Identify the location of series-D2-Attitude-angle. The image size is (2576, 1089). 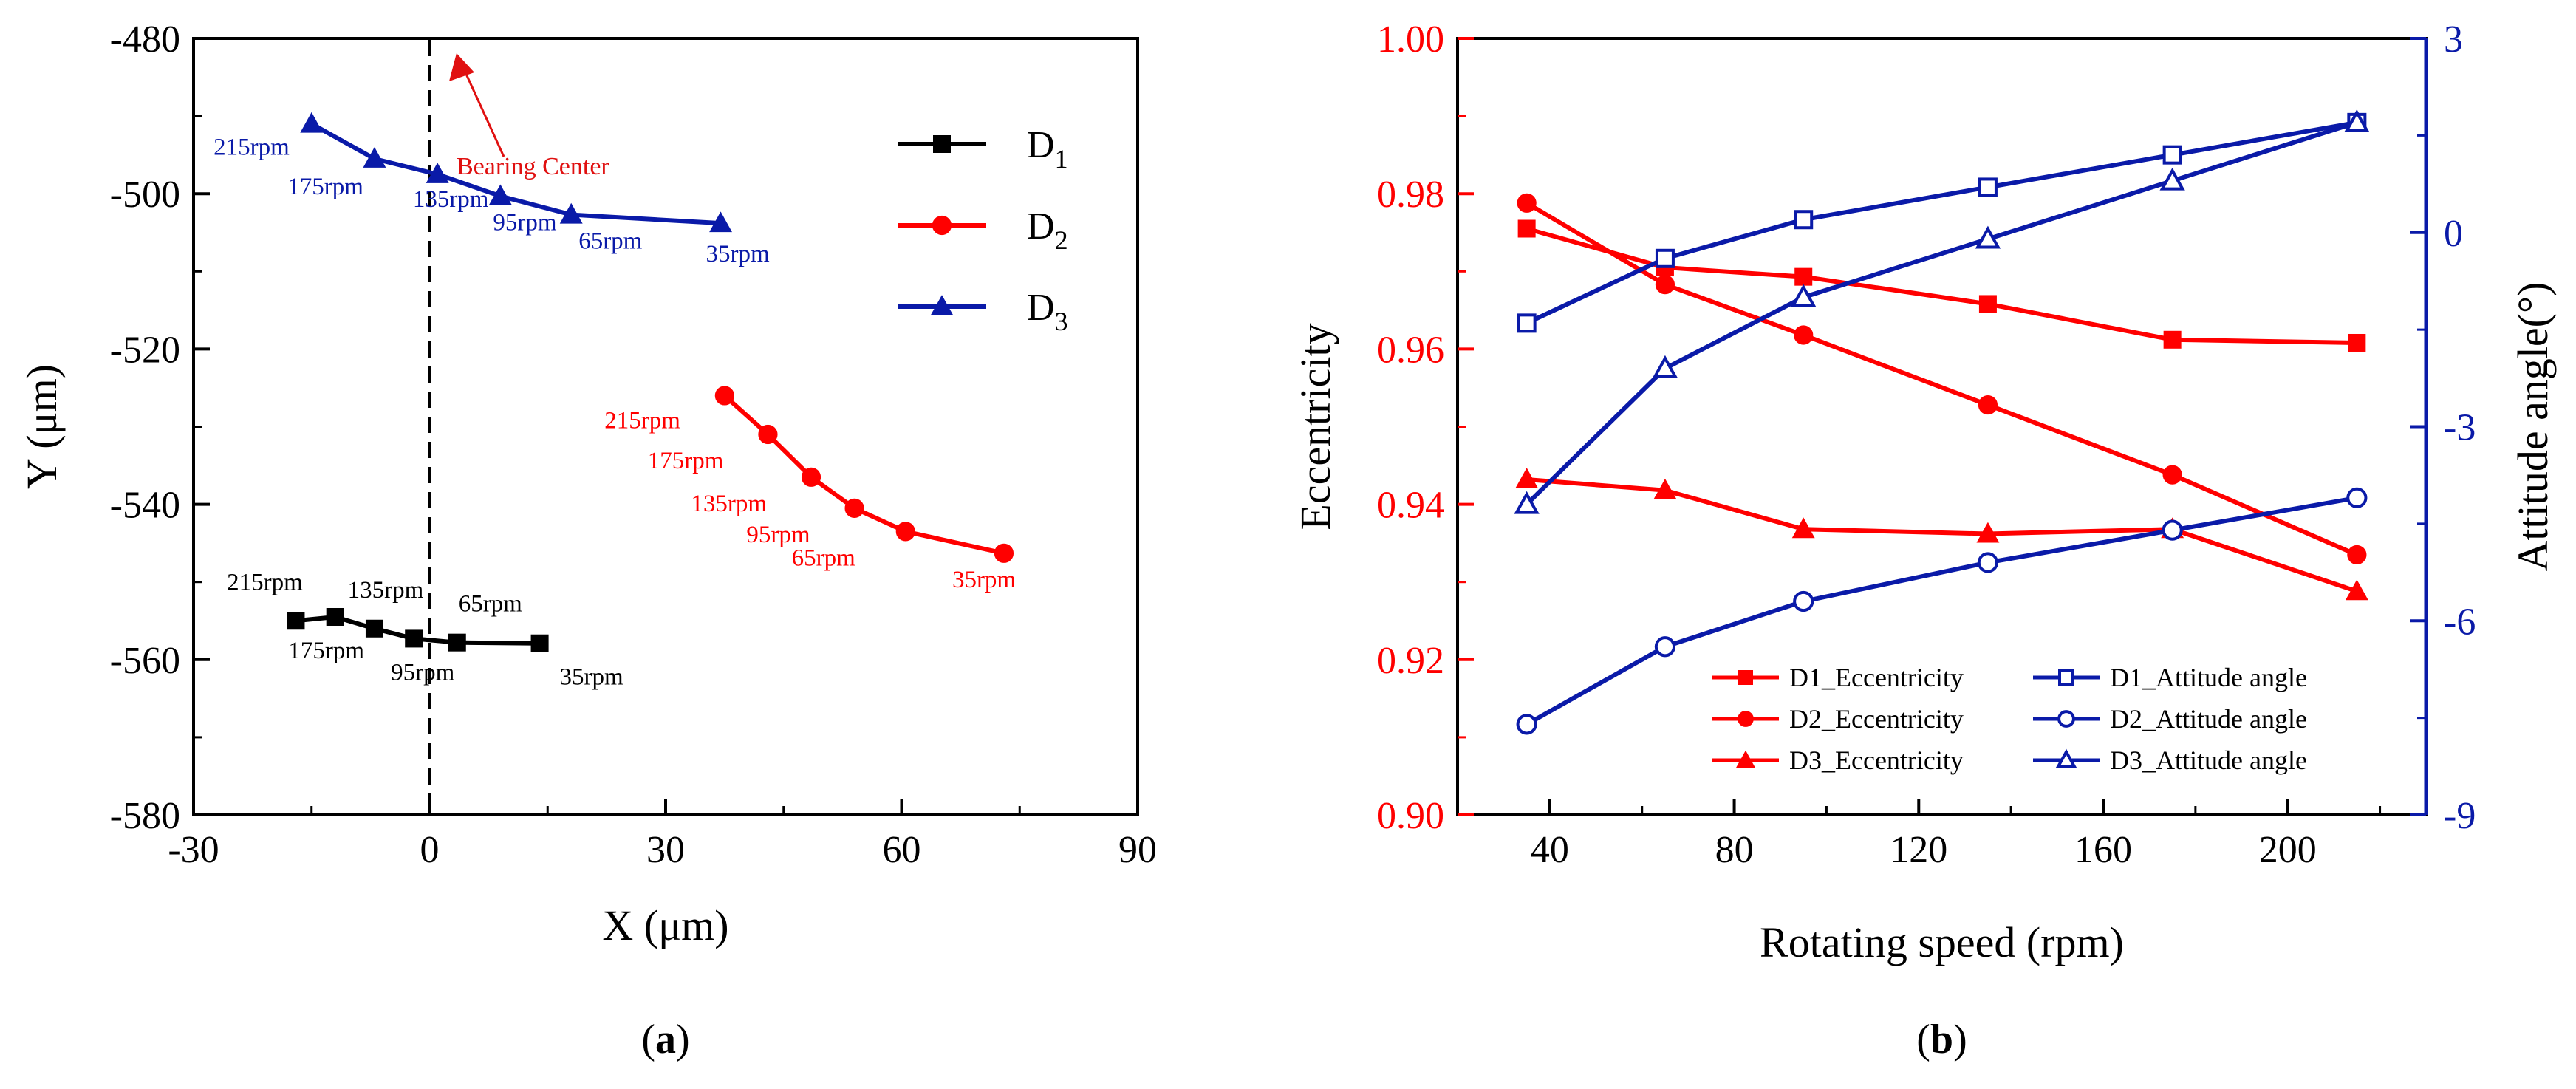
(1942, 611).